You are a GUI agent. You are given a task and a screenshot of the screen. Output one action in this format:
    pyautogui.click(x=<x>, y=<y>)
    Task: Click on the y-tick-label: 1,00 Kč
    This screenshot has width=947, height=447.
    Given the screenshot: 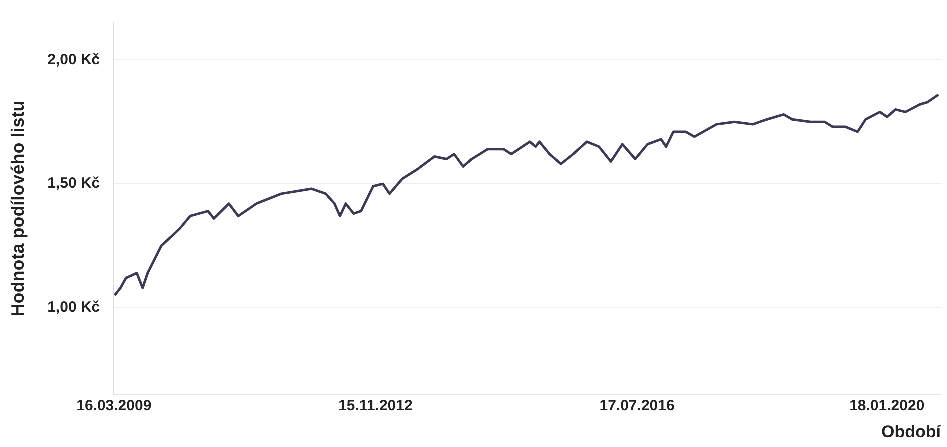 What is the action you would take?
    pyautogui.click(x=74, y=307)
    